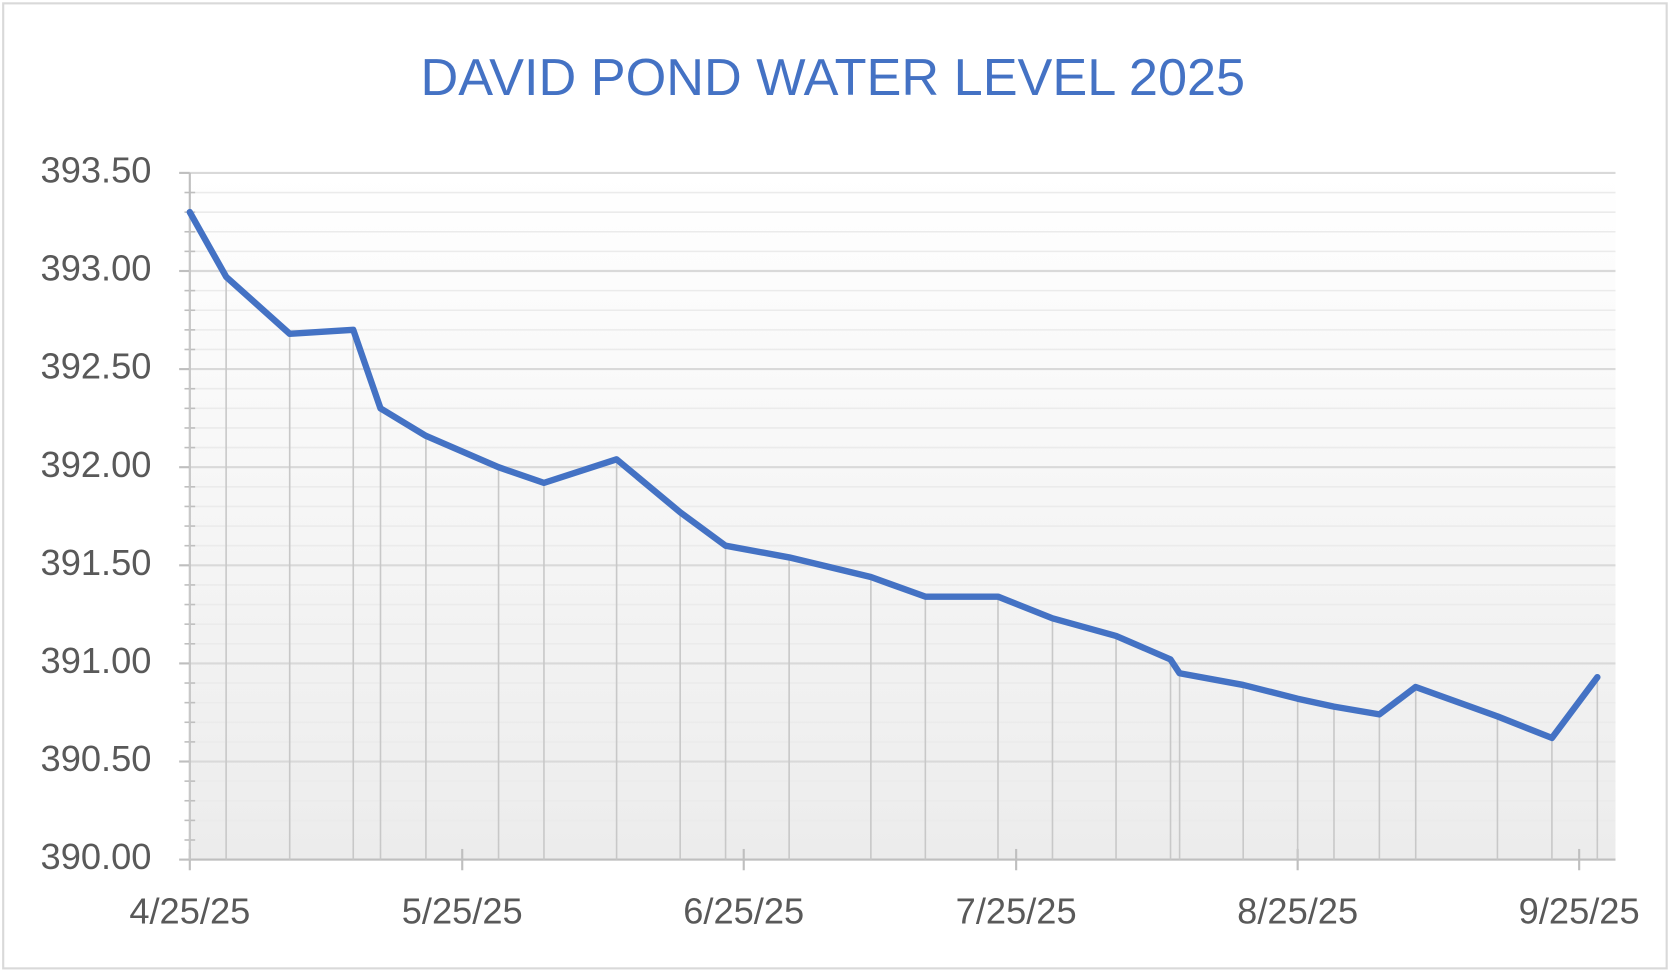  I want to click on y-tick-label: 390.00, so click(96, 856).